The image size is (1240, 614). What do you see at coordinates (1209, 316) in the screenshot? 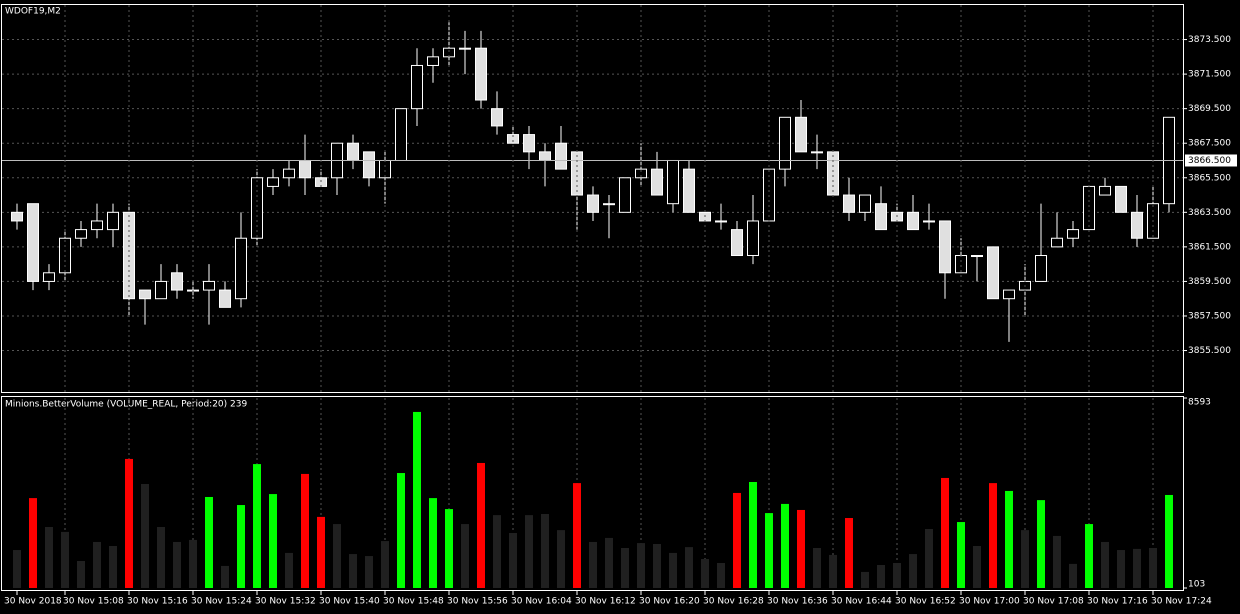
I see `y-tick-label: 3857.500` at bounding box center [1209, 316].